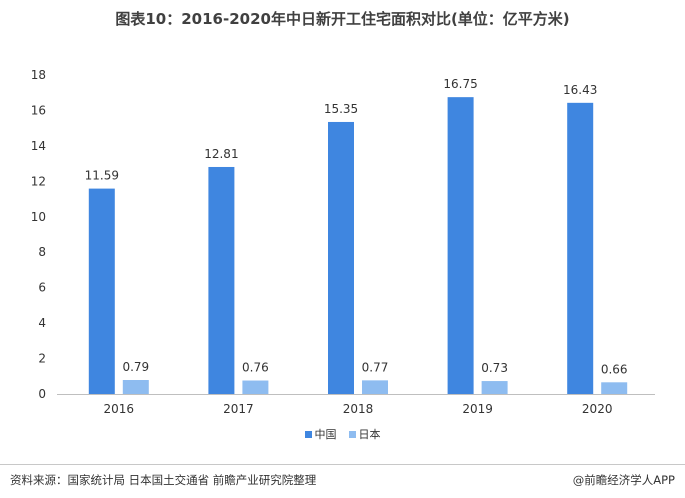  I want to click on bar-japan-2020, so click(614, 388).